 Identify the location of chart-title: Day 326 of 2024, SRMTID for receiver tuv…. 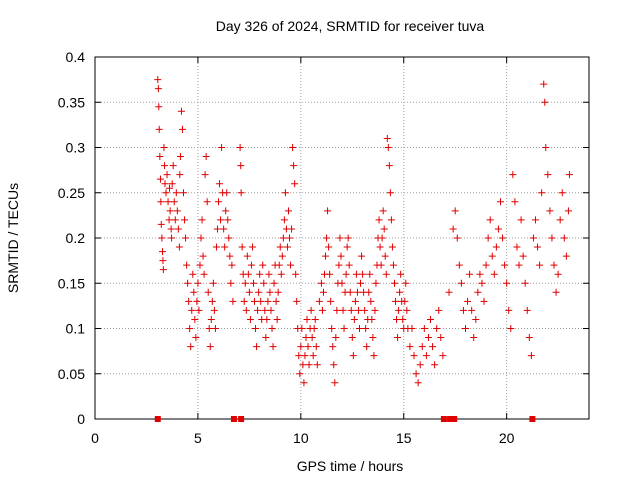
(350, 26).